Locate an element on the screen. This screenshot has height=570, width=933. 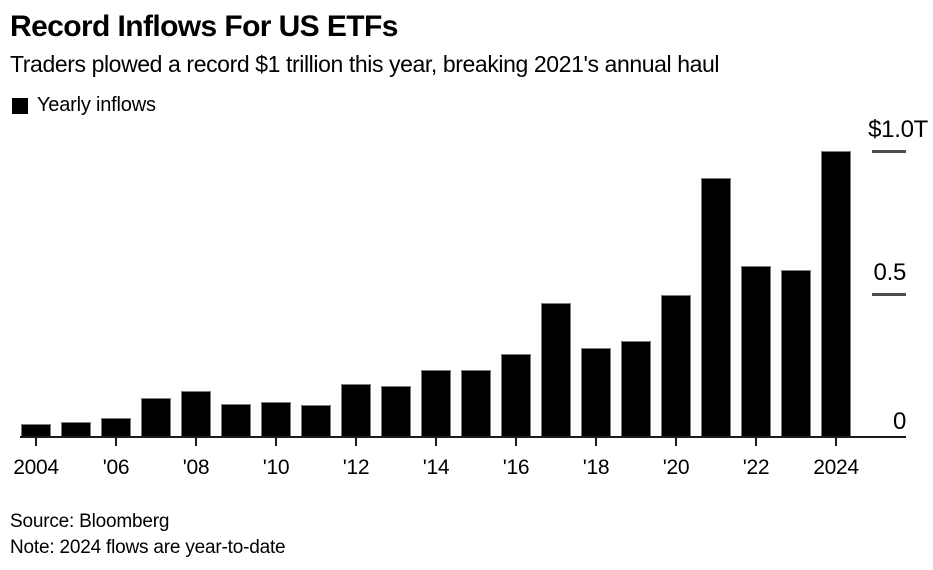
y-tick-label: $1.0T is located at coordinates (898, 129).